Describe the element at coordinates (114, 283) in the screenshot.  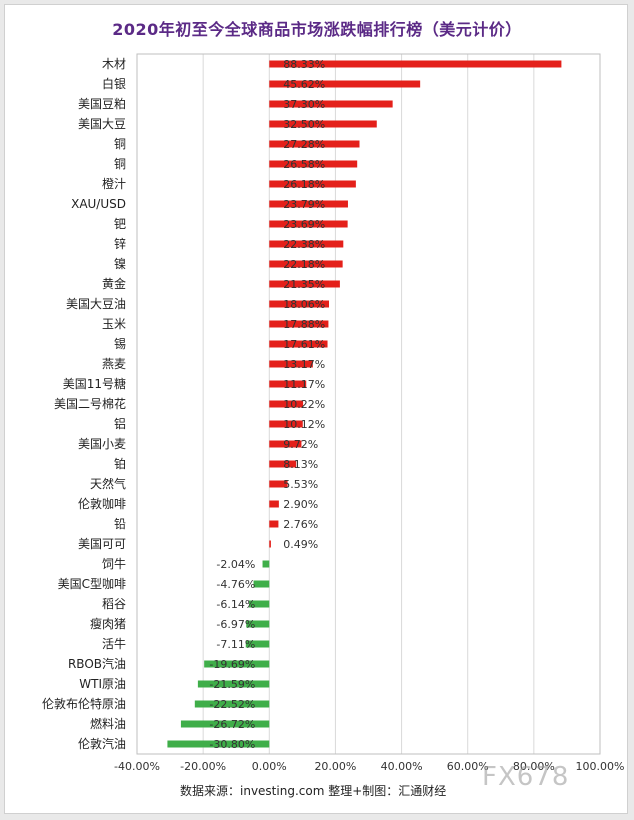
I see `category-label: 黄金` at that location.